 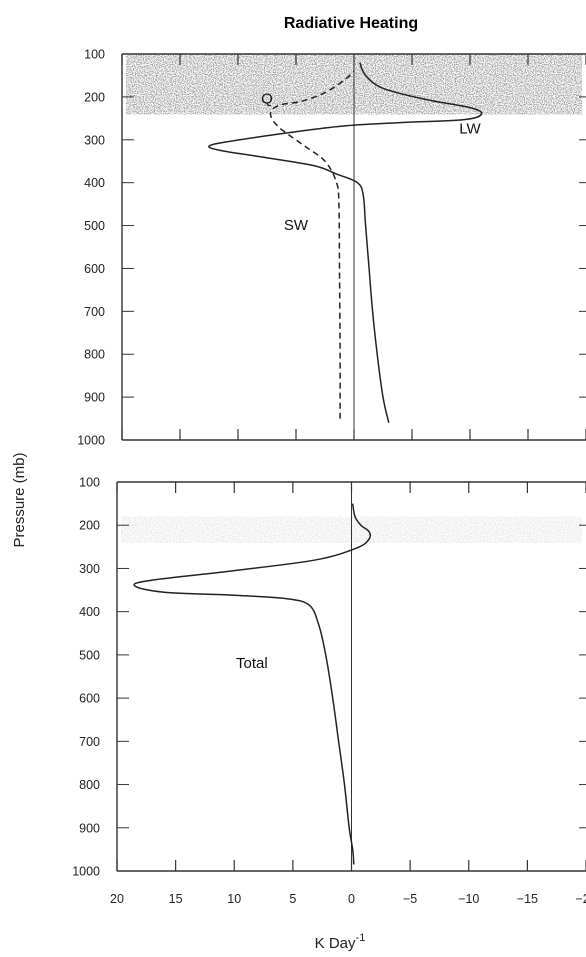 What do you see at coordinates (351, 899) in the screenshot?
I see `x-tick-label: 0` at bounding box center [351, 899].